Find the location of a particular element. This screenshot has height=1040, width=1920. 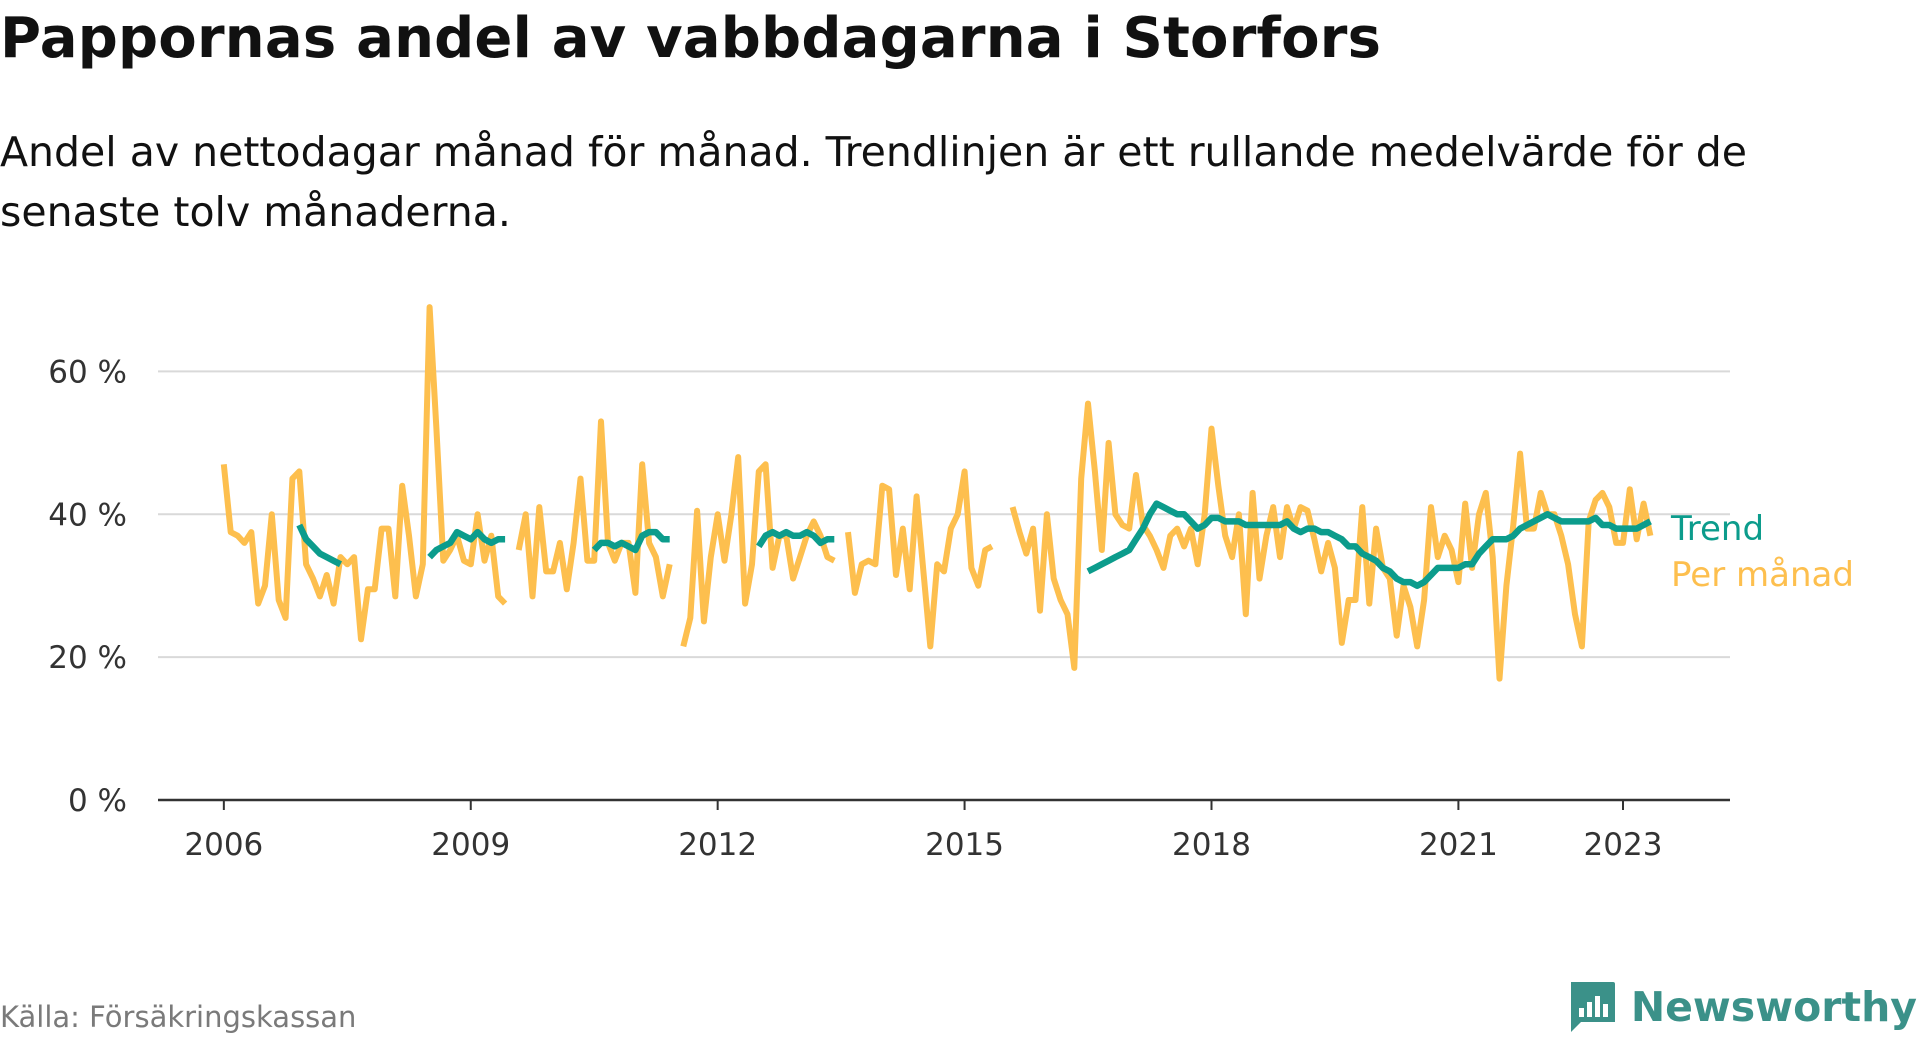

brand-logo: Newsworthy is located at coordinates (1742, 1007).